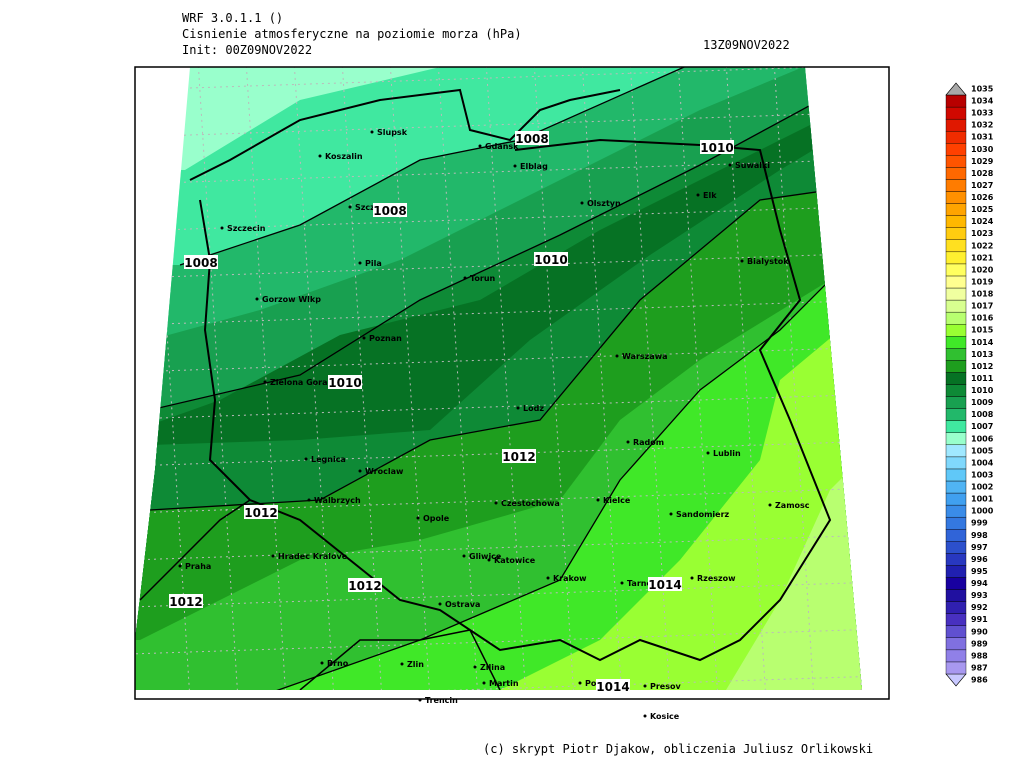  Describe the element at coordinates (982, 306) in the screenshot. I see `legend-label: 1017` at that location.